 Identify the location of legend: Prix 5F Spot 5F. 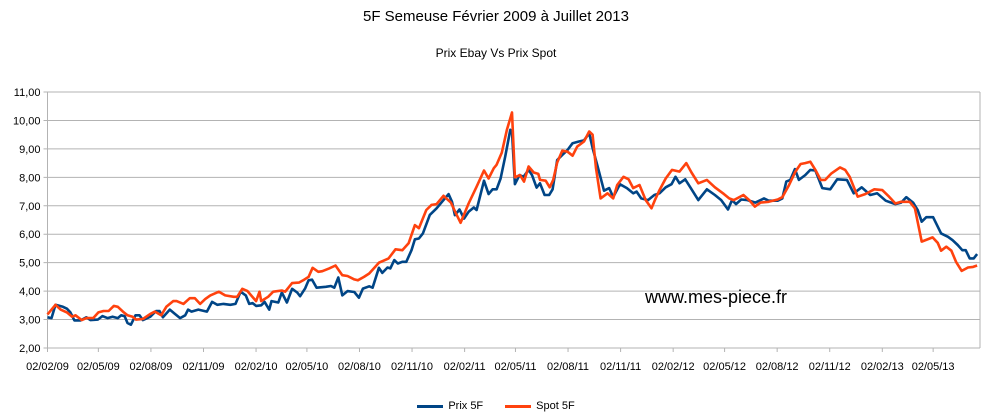
(496, 406).